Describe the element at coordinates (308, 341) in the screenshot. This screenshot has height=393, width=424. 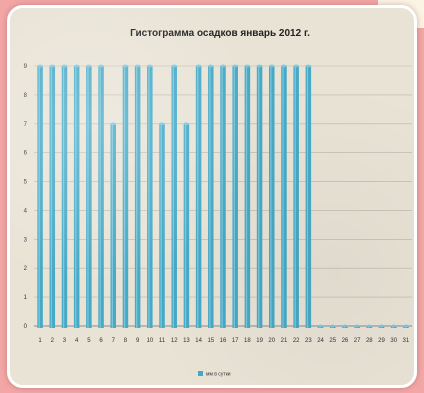
I see `x-tick-label: 23` at that location.